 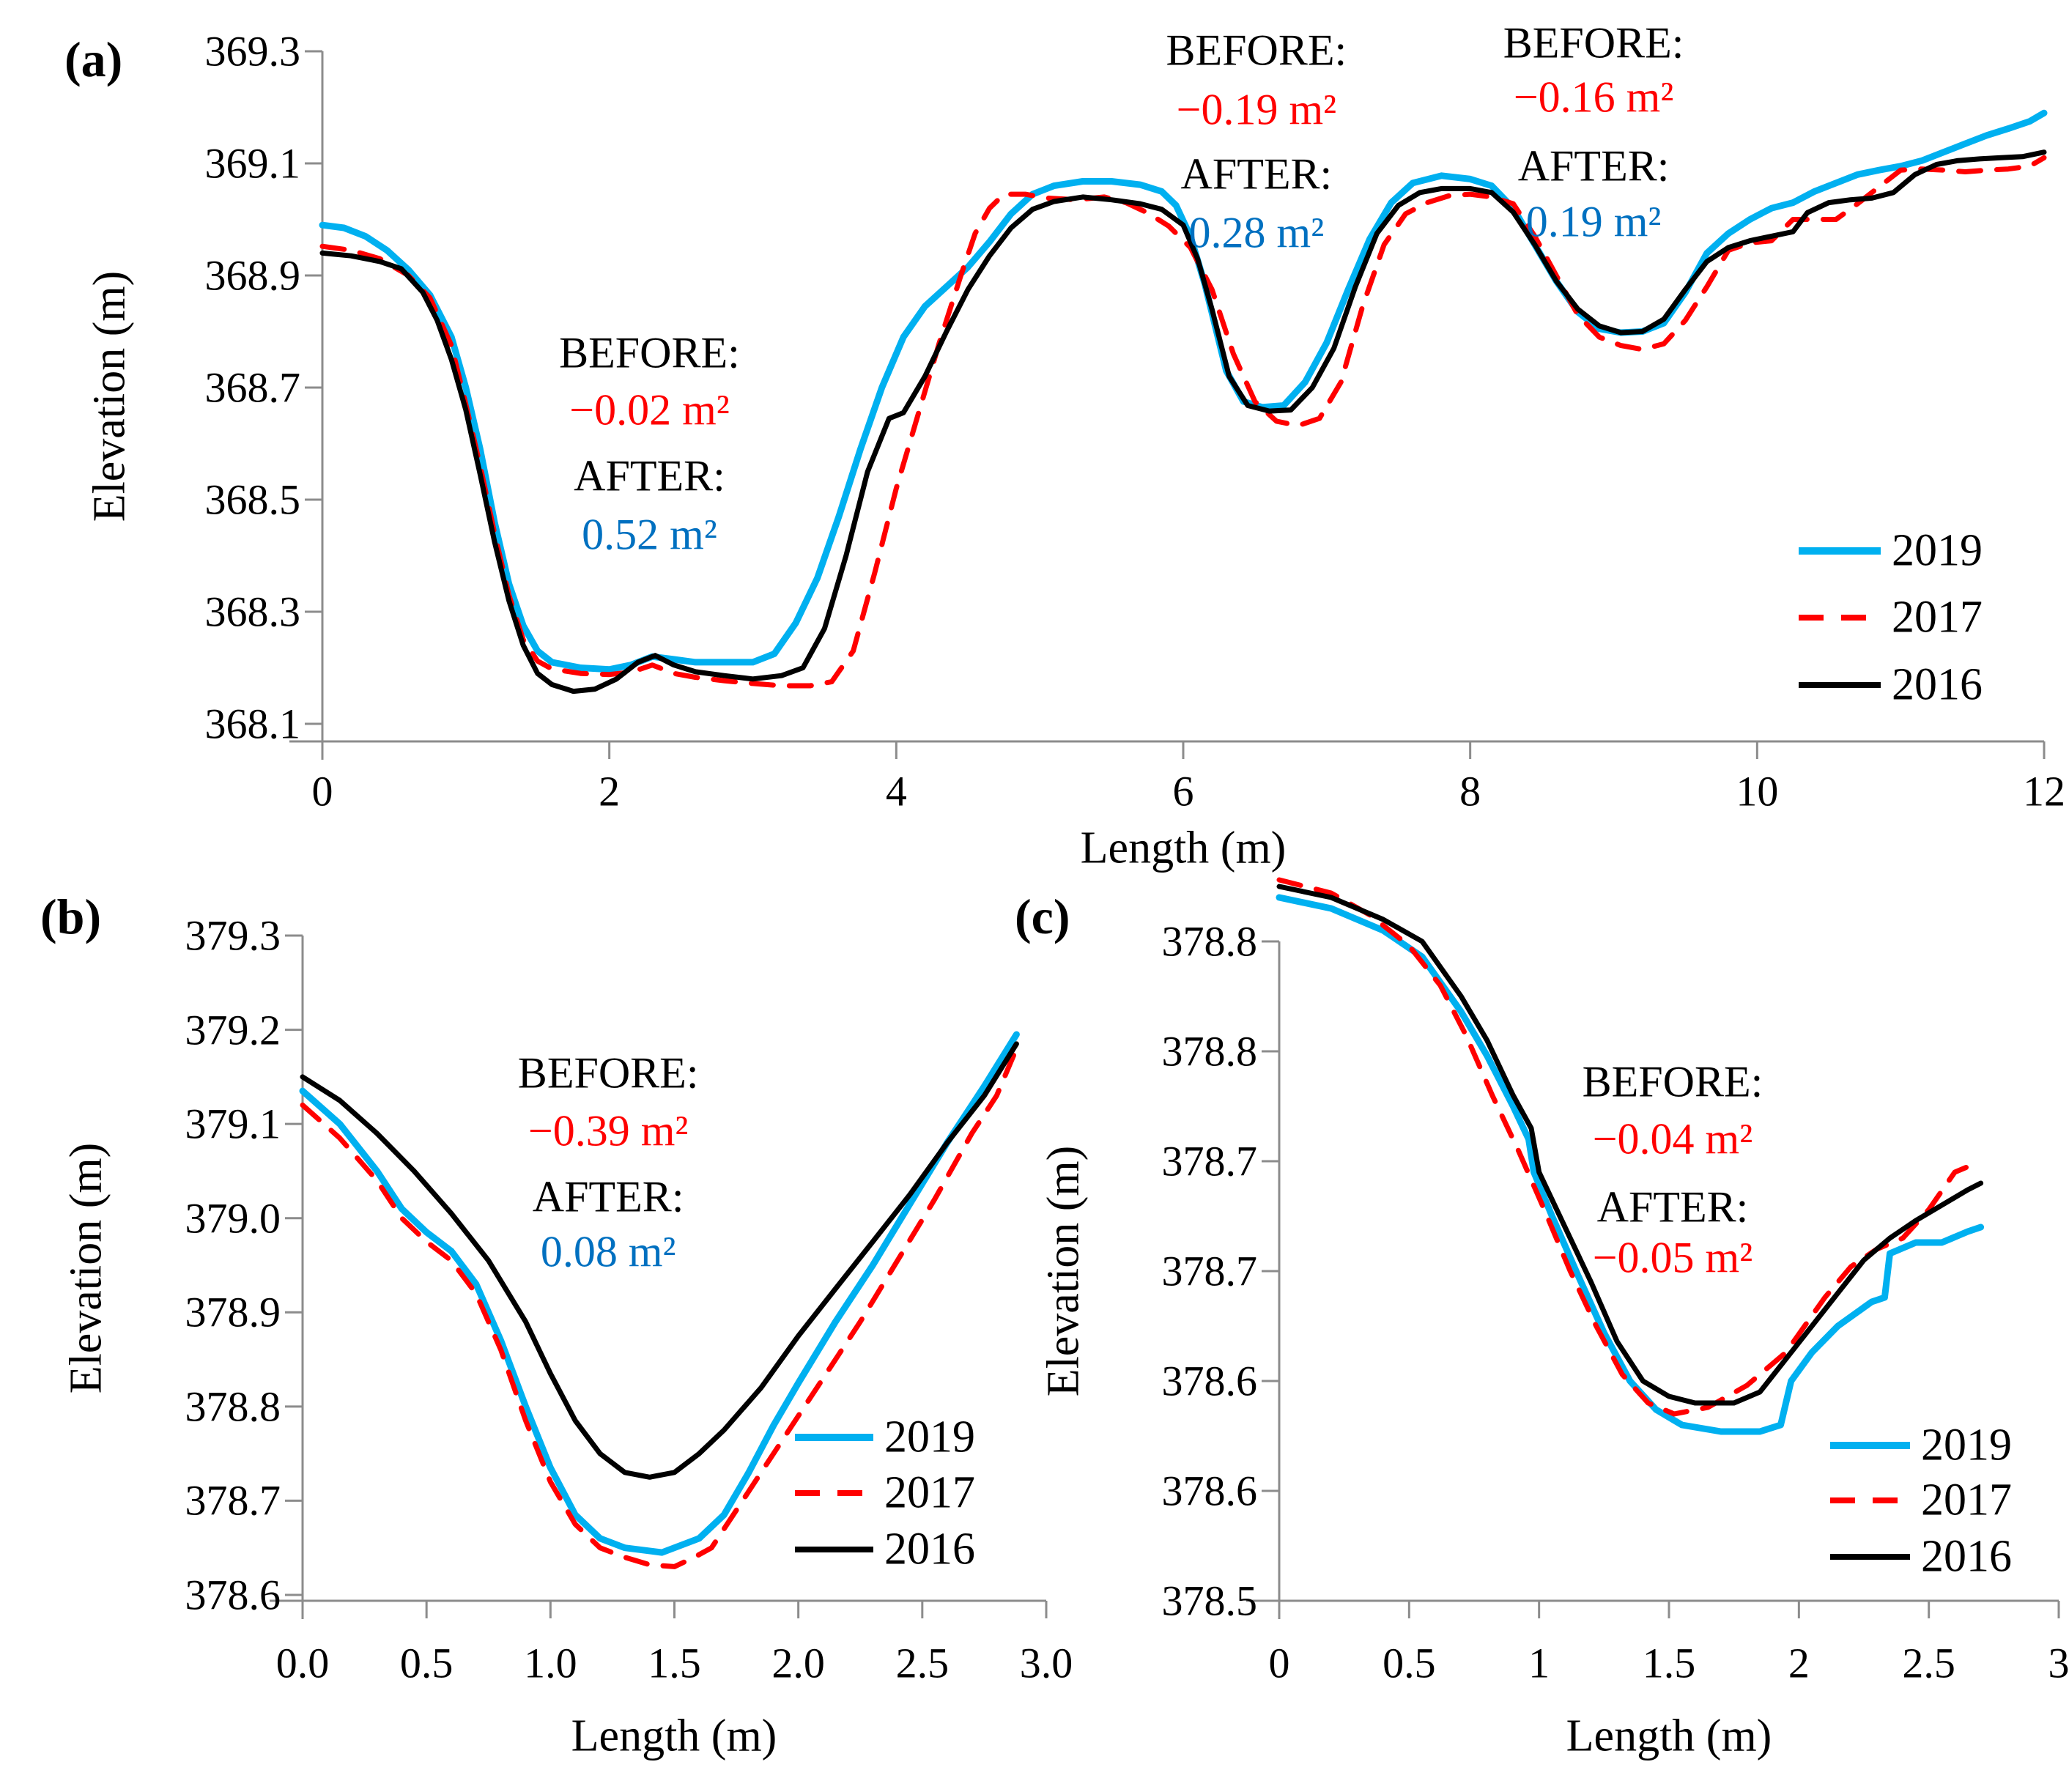 What do you see at coordinates (610, 791) in the screenshot?
I see `x-tick-label-a-1: 2` at bounding box center [610, 791].